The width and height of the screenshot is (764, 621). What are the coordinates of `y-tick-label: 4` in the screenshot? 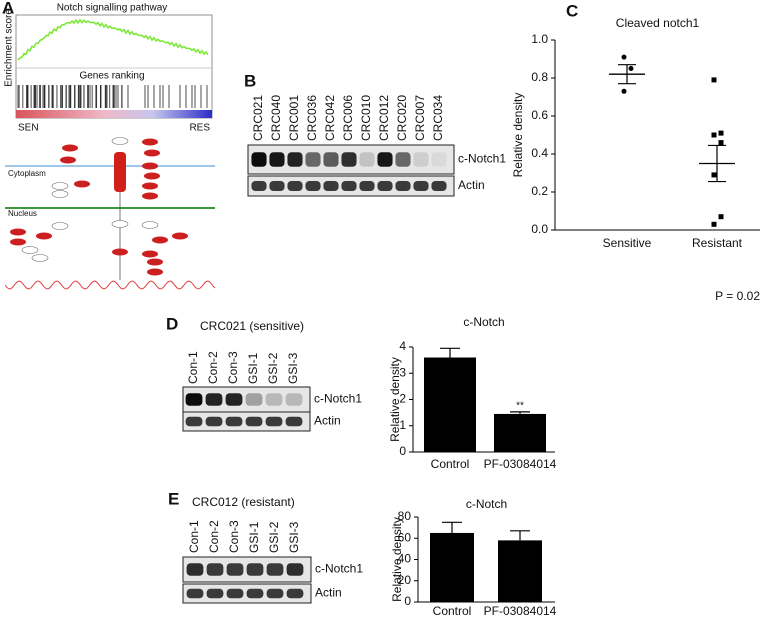 It's located at (402, 346).